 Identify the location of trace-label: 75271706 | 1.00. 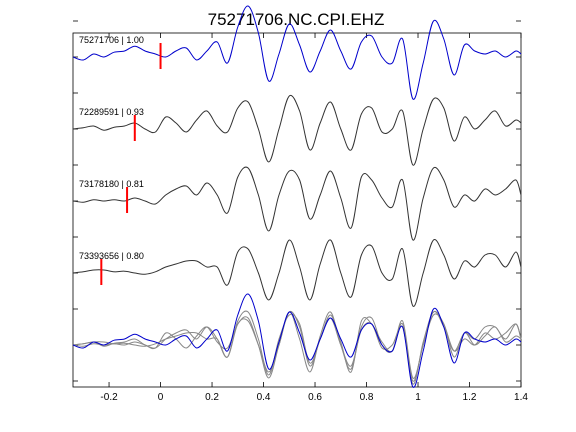
(111, 40).